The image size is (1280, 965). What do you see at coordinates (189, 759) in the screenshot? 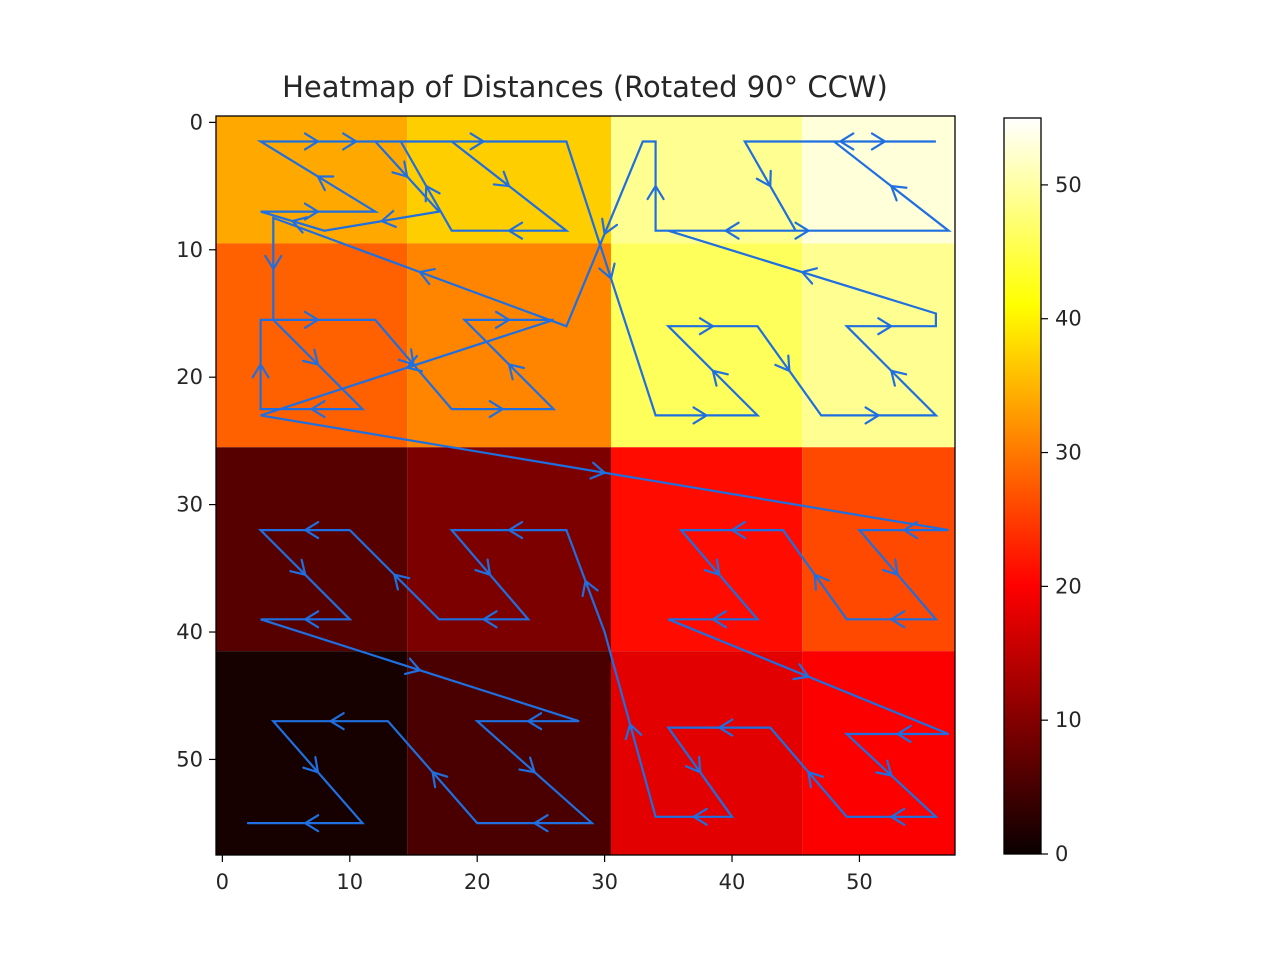
I see `y-tick-label: 50` at bounding box center [189, 759].